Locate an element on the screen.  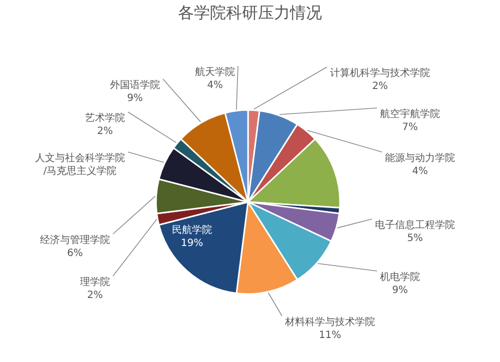
slice-label: 航天学院 is located at coordinates (215, 72).